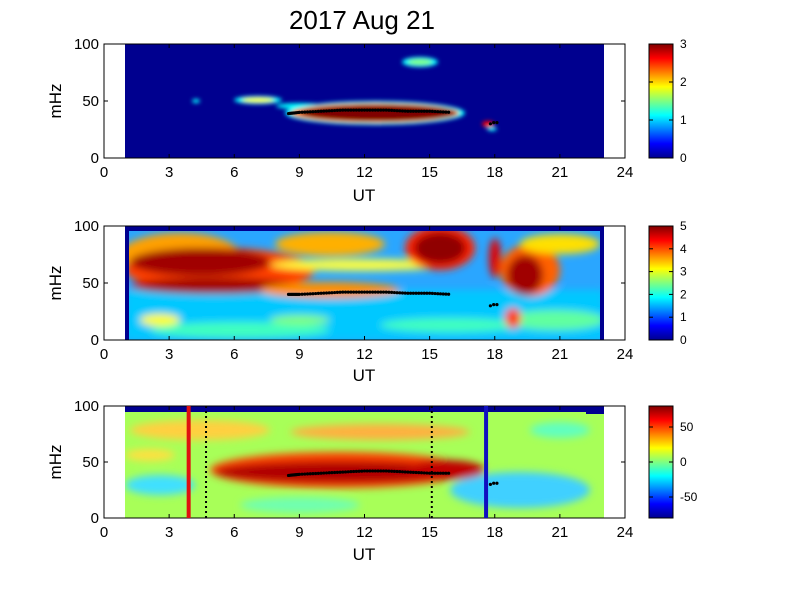 The height and width of the screenshot is (600, 801). Describe the element at coordinates (299, 354) in the screenshot. I see `x-tick-label: 9` at that location.